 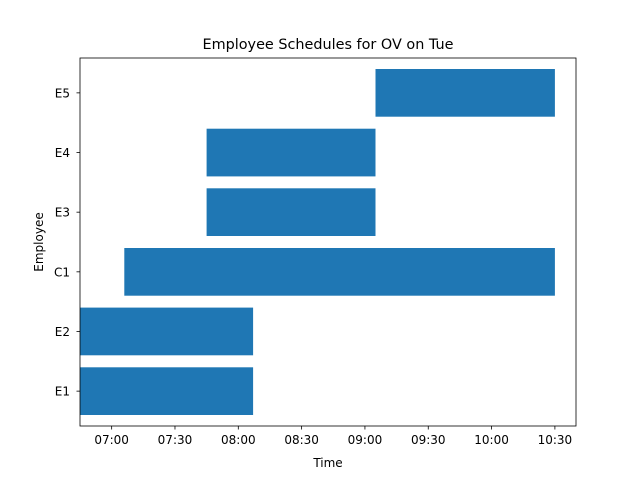 What do you see at coordinates (428, 440) in the screenshot?
I see `x-tick-label: 09:30` at bounding box center [428, 440].